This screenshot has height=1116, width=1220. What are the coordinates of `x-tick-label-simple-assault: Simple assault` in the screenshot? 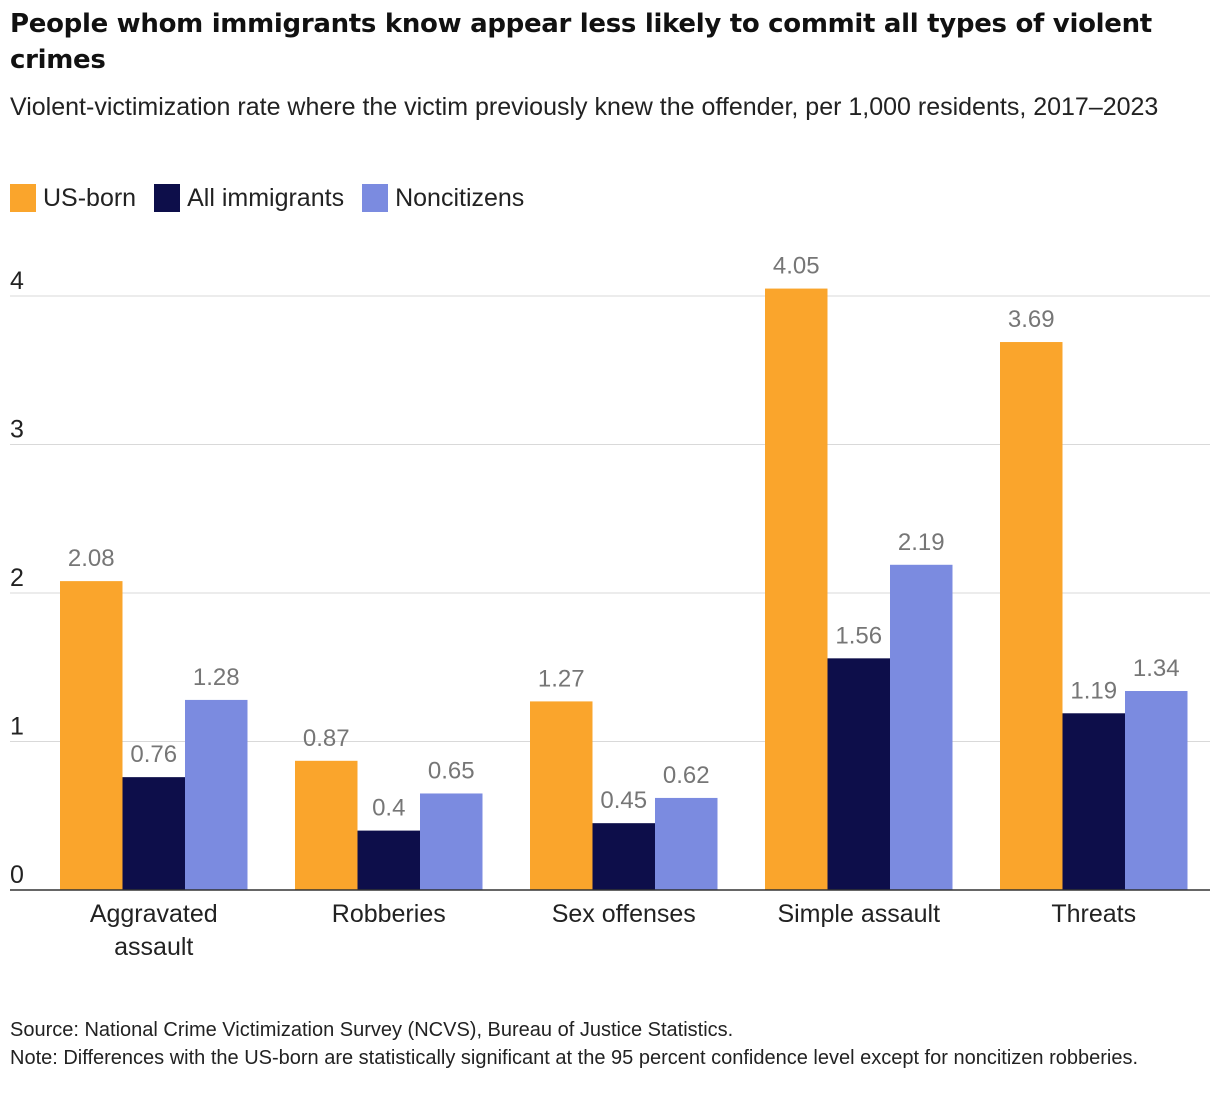 It's located at (858, 914).